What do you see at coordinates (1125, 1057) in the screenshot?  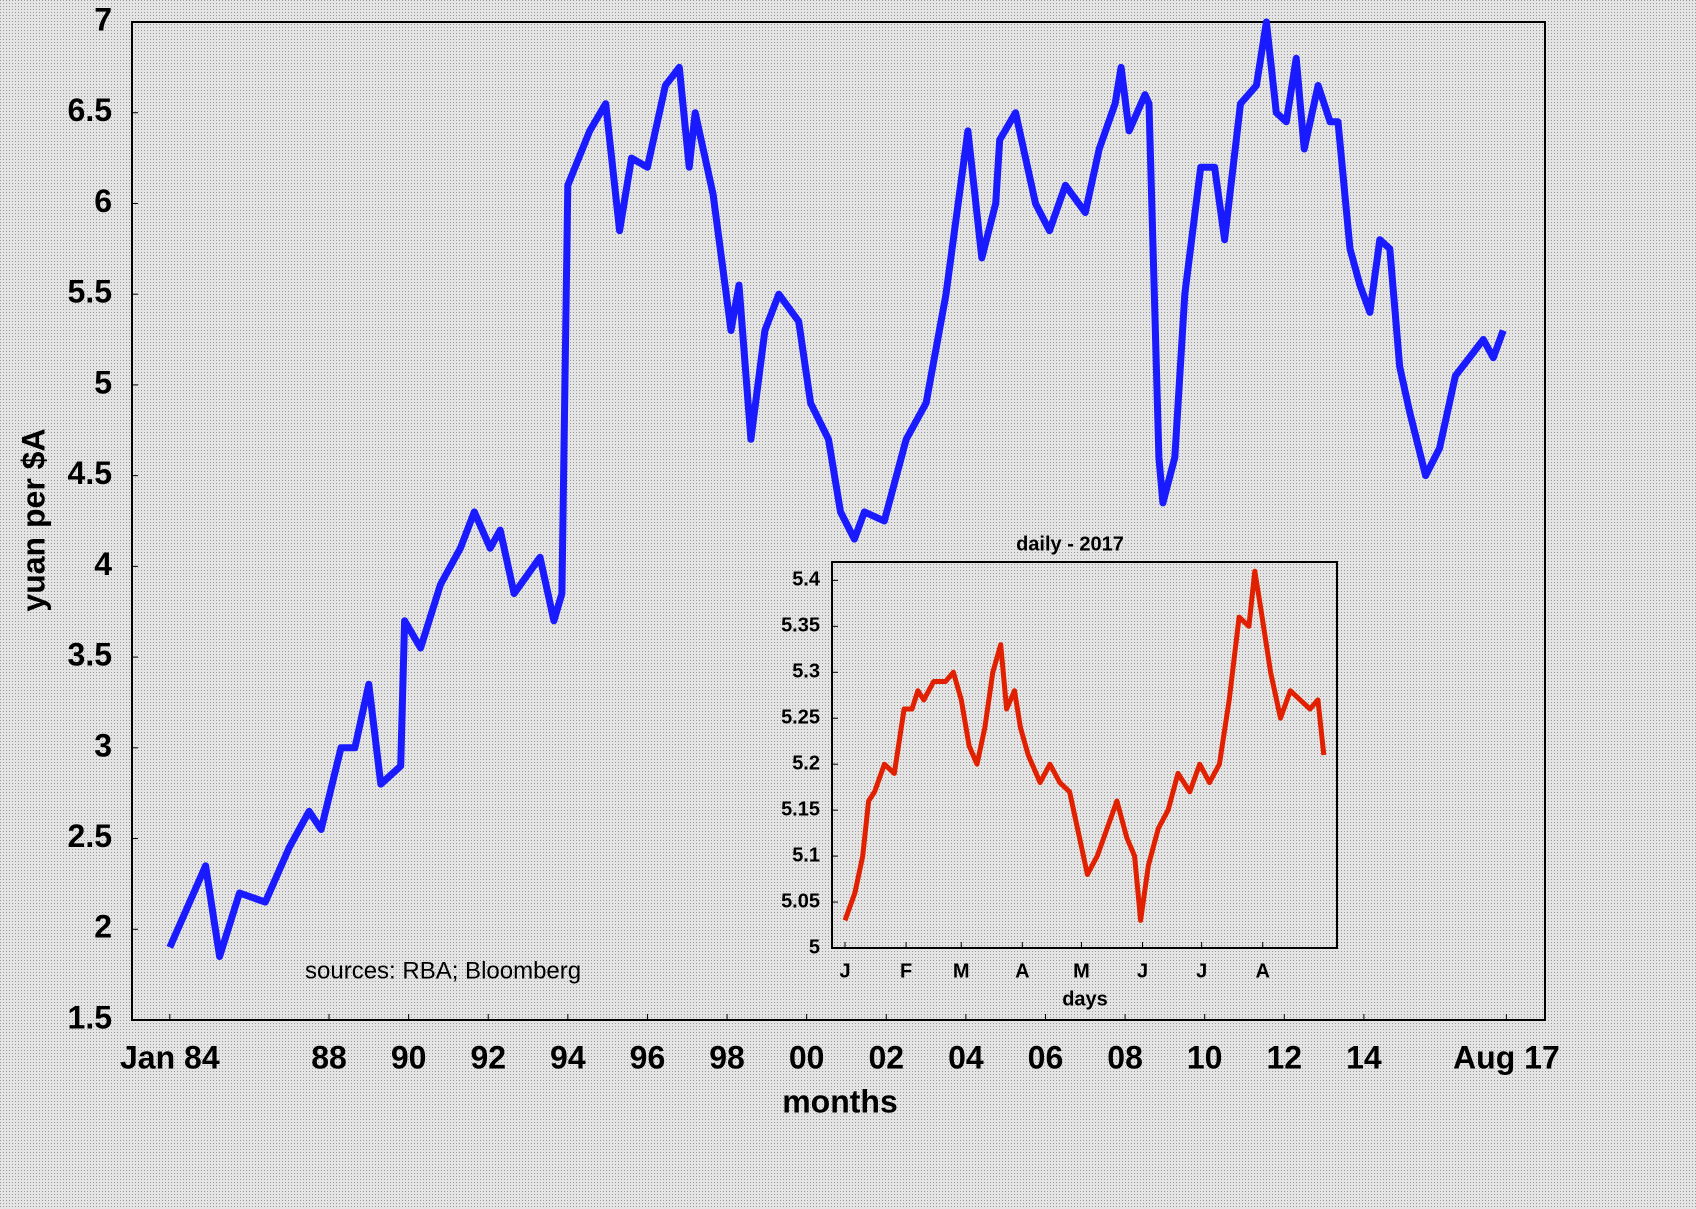 I see `x-tick-label: 08` at bounding box center [1125, 1057].